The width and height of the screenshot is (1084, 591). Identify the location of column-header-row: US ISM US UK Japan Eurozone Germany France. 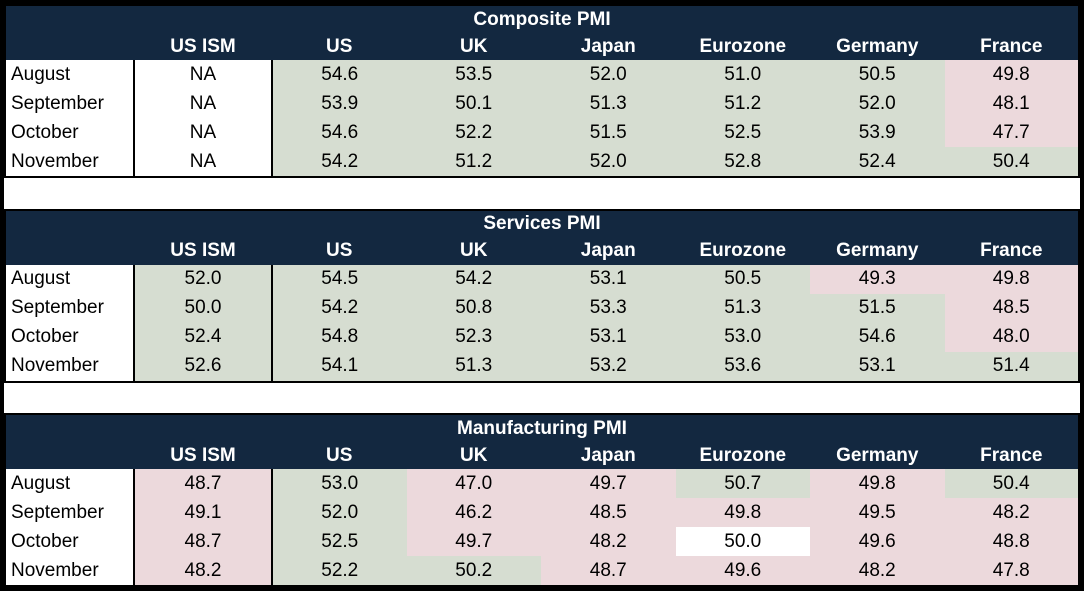
(542, 455).